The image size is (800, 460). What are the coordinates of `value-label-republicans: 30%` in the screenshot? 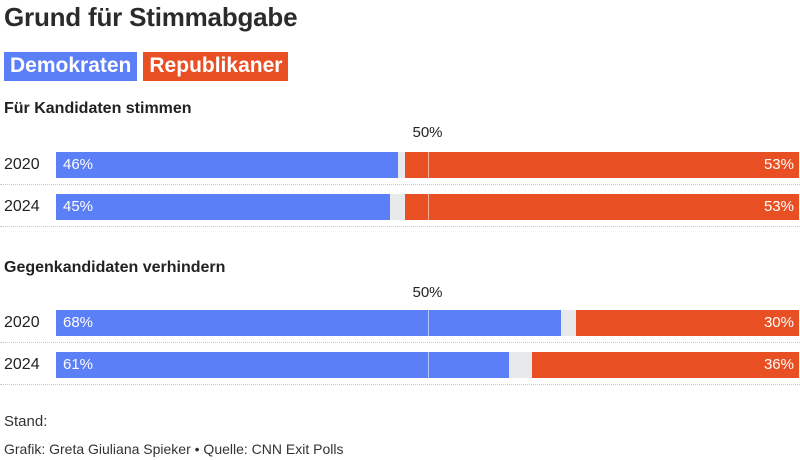 It's located at (778, 322).